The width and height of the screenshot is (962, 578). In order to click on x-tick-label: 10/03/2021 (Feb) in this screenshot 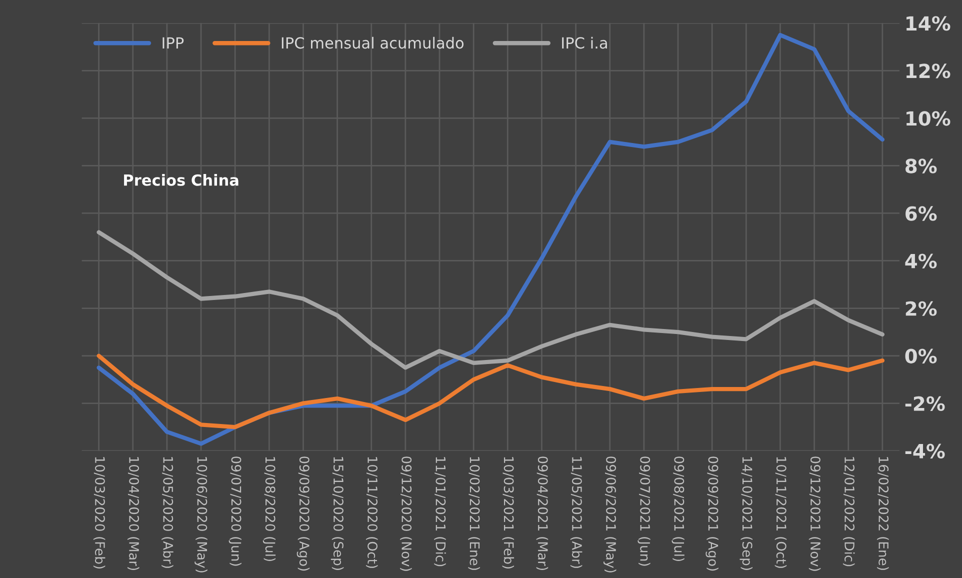, I will do `click(508, 512)`.